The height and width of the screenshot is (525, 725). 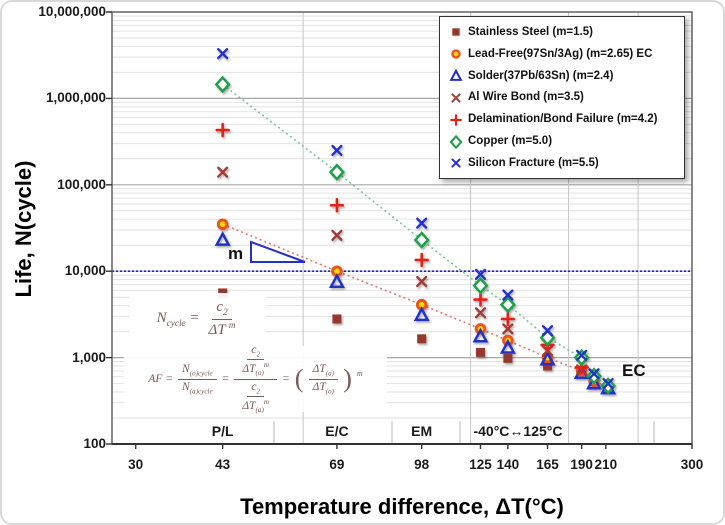 I want to click on x-tick-label: 140, so click(x=508, y=464).